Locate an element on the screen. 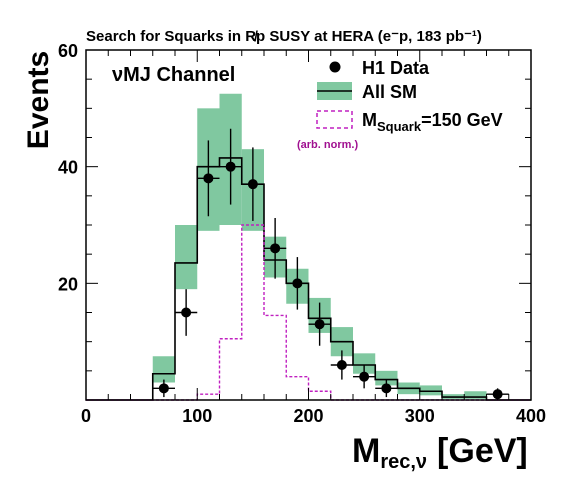  legend-signal-label: MSquark=150 GeV is located at coordinates (432, 122).